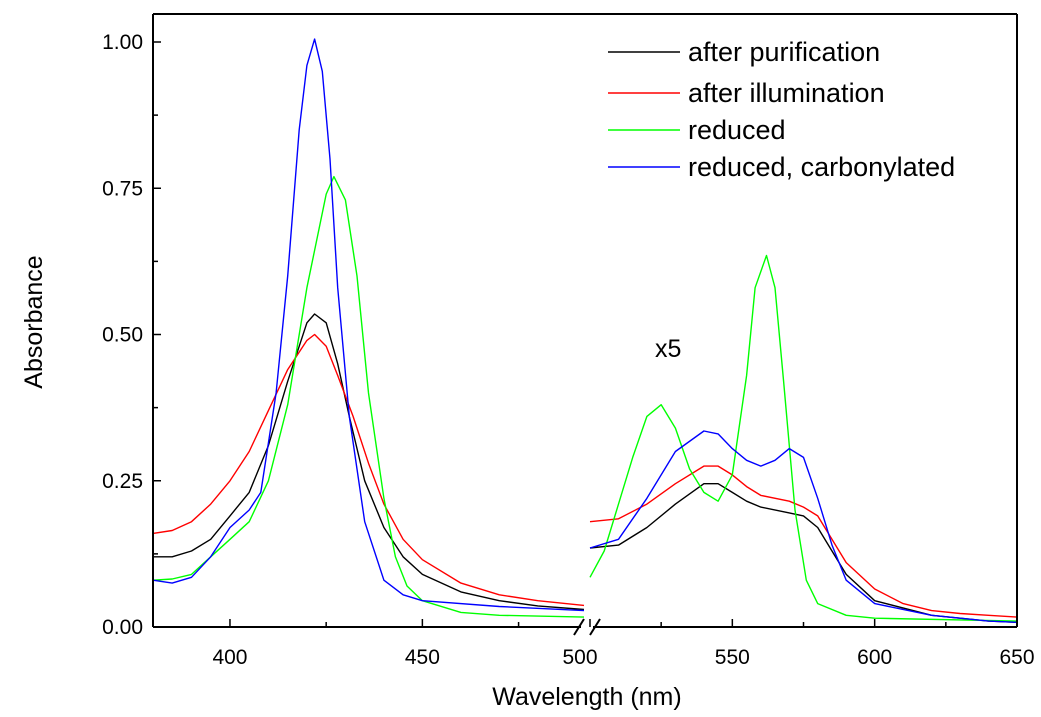 Image resolution: width=1041 pixels, height=717 pixels. Describe the element at coordinates (784, 52) in the screenshot. I see `legend-label-1: after purification` at that location.